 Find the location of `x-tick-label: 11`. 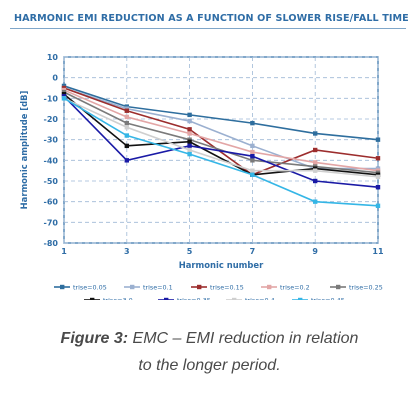

x-tick-label: 11 is located at coordinates (378, 251).